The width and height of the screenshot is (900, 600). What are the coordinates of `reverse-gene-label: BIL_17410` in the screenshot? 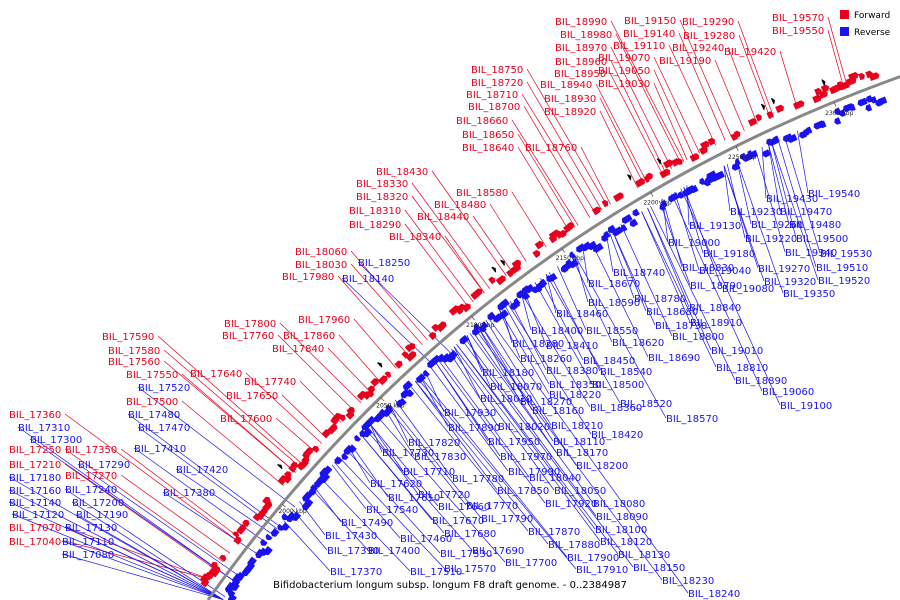 It's located at (160, 449).